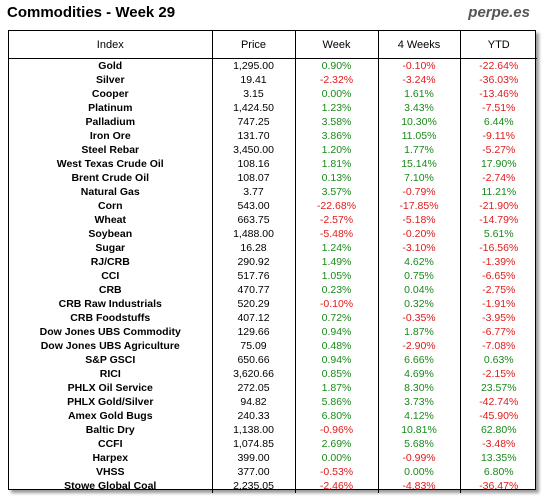  What do you see at coordinates (254, 220) in the screenshot?
I see `price-cell: 663.75` at bounding box center [254, 220].